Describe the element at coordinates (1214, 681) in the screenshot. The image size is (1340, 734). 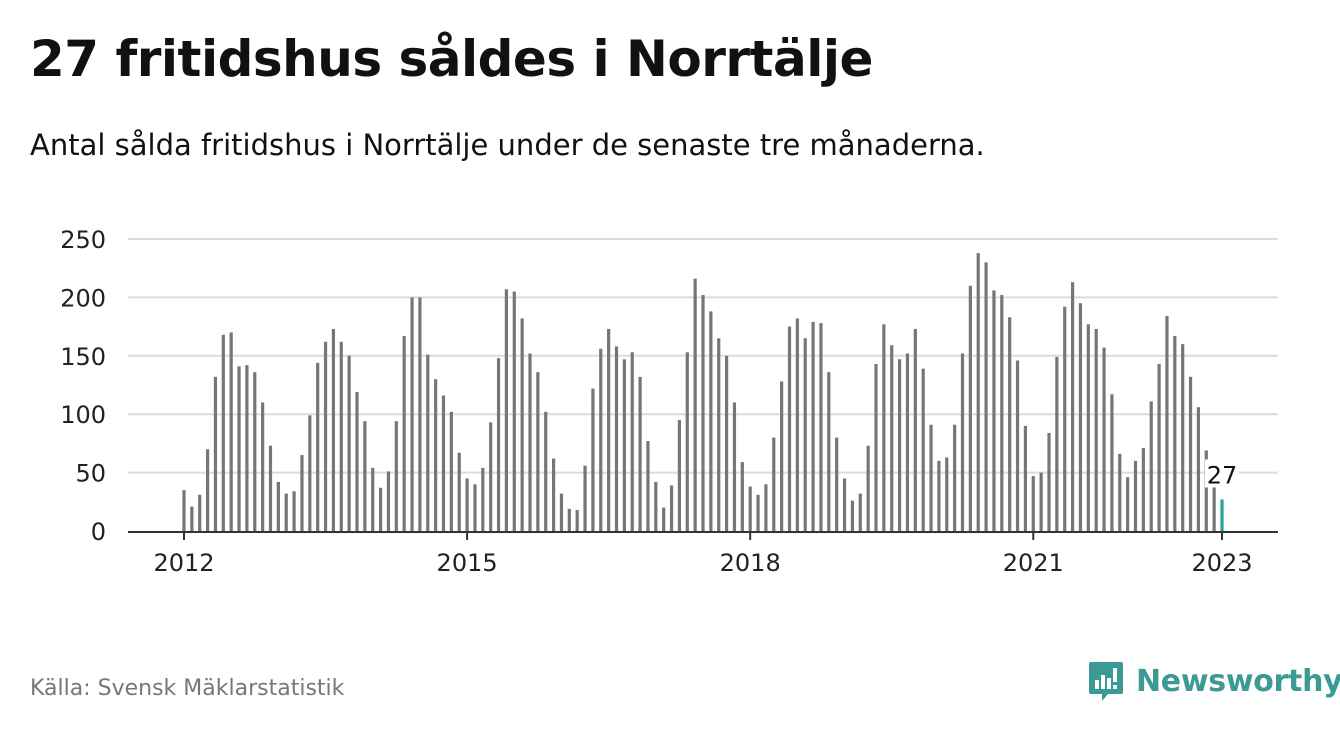
I see `brand-logo: Newsworthy` at that location.